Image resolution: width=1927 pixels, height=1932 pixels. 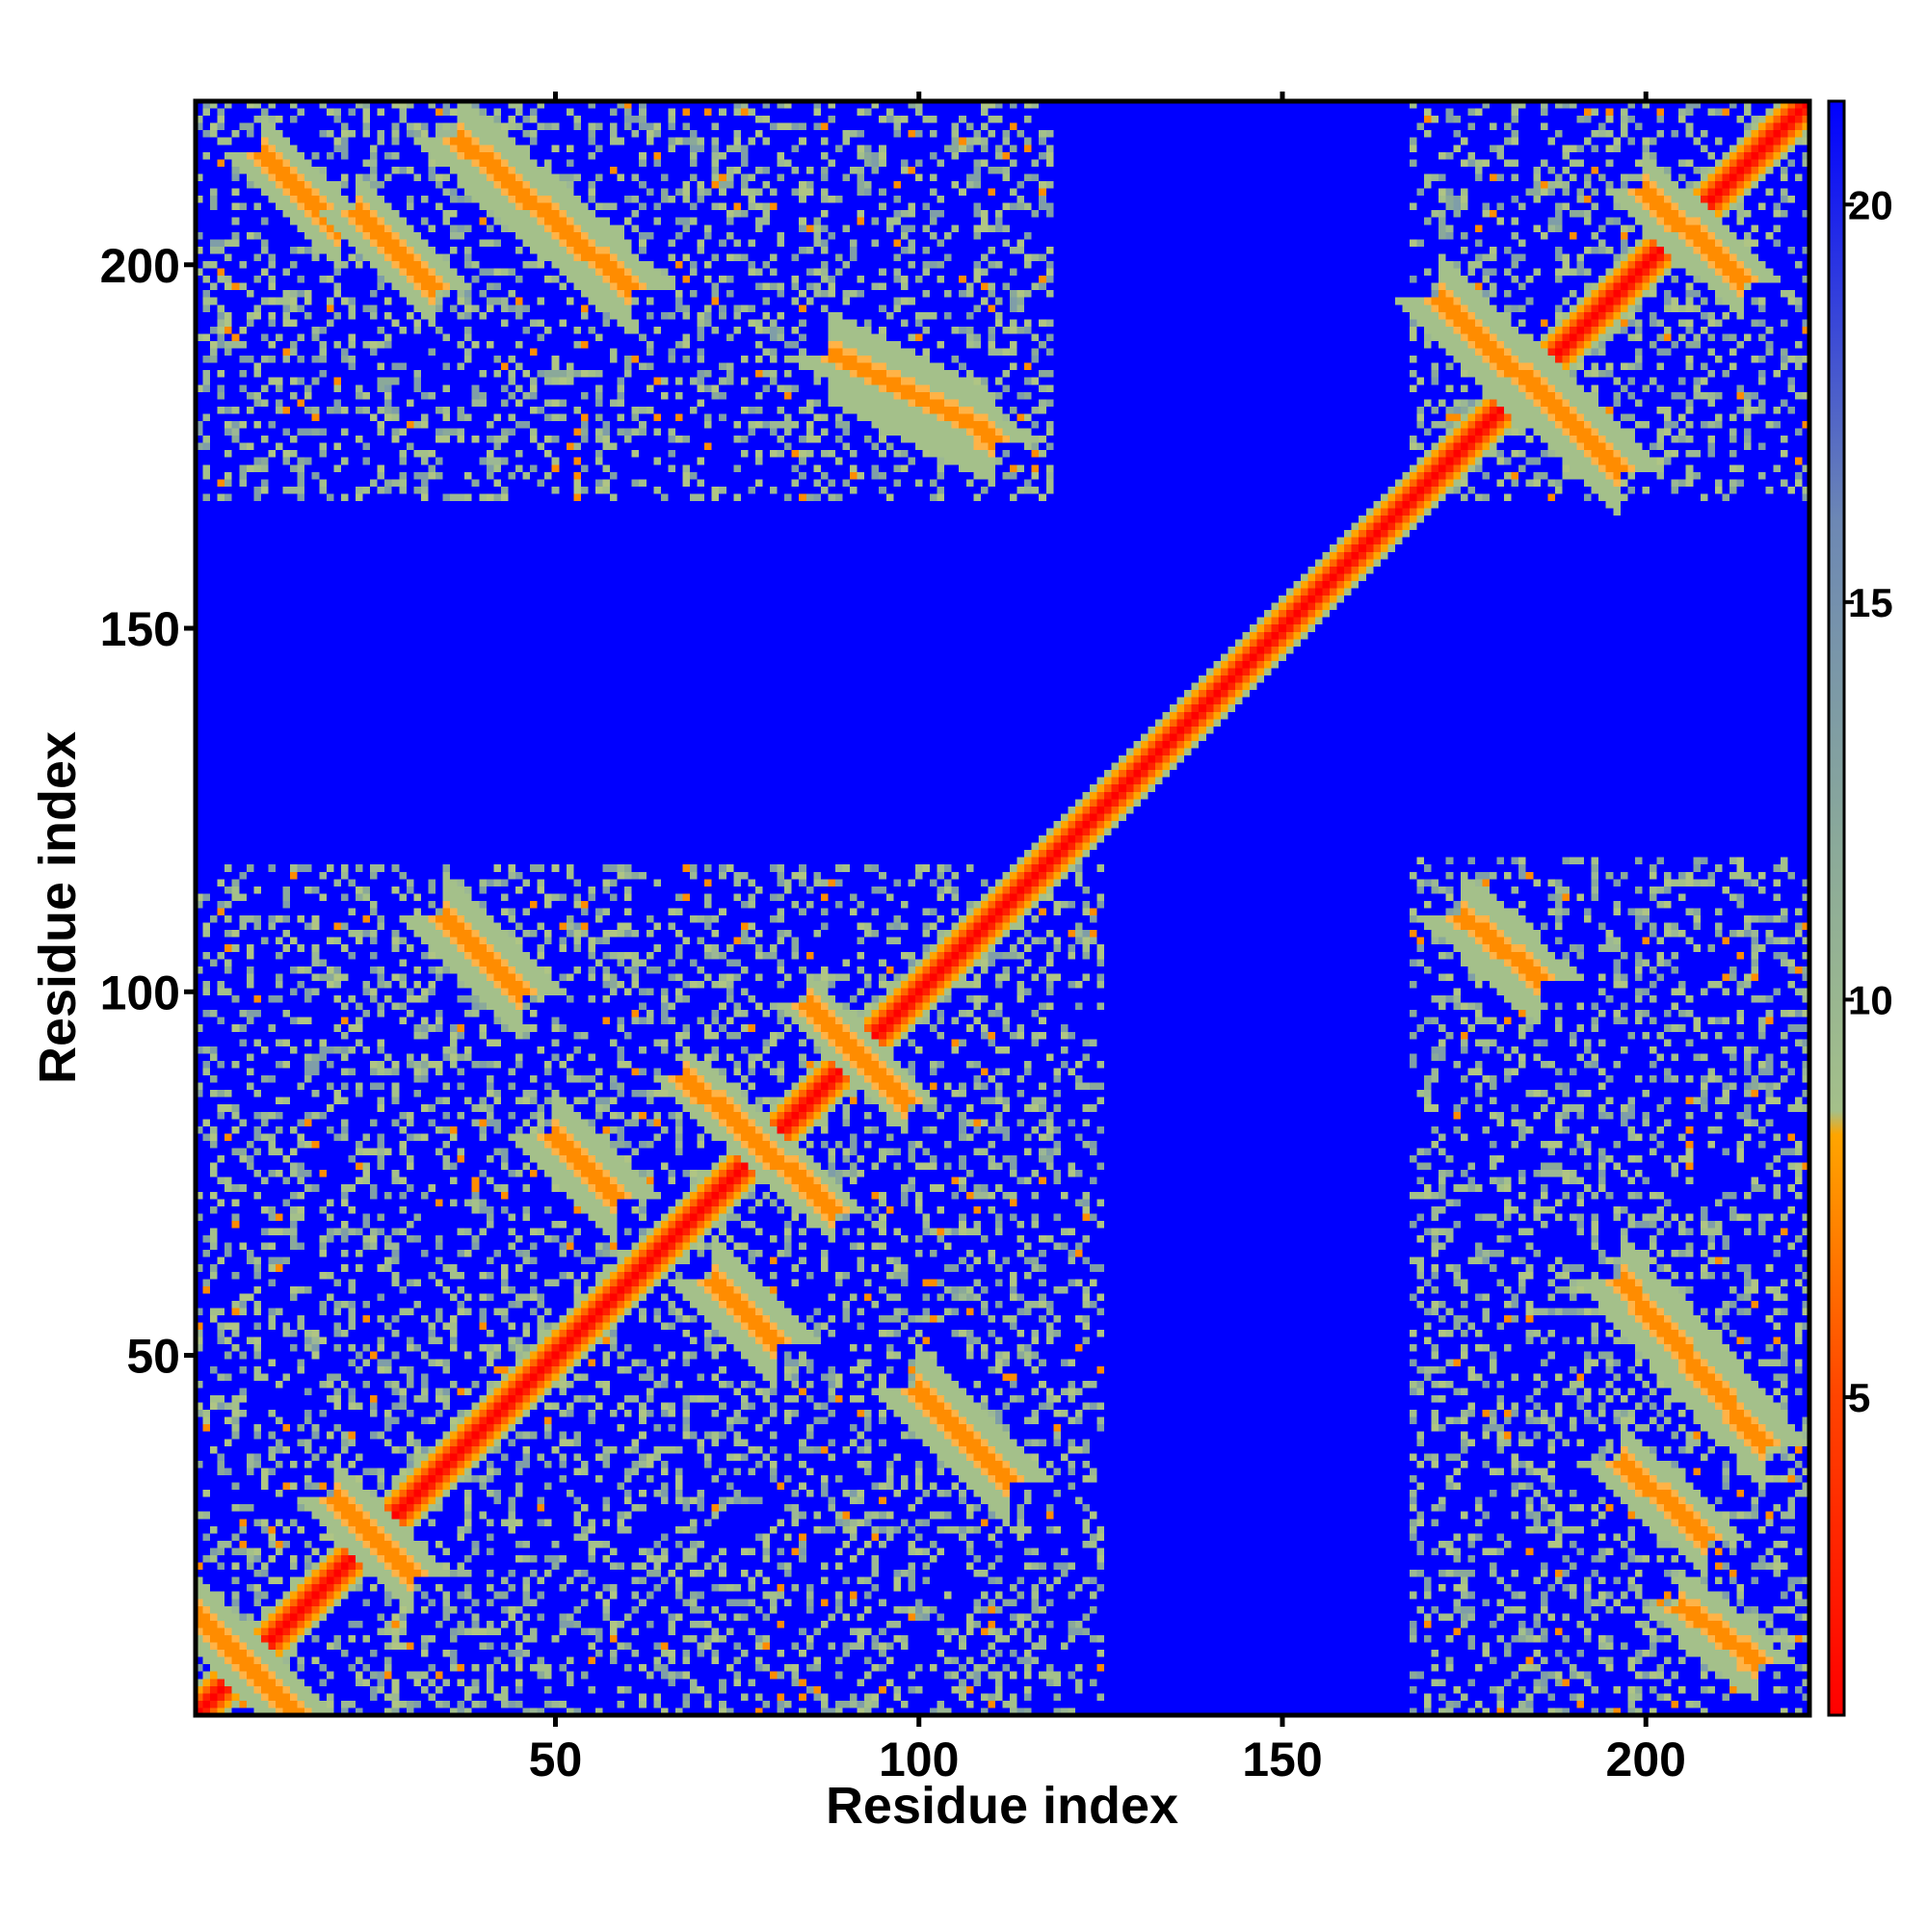 What do you see at coordinates (1860, 908) in the screenshot?
I see `colorbar: 5 10 15 20` at bounding box center [1860, 908].